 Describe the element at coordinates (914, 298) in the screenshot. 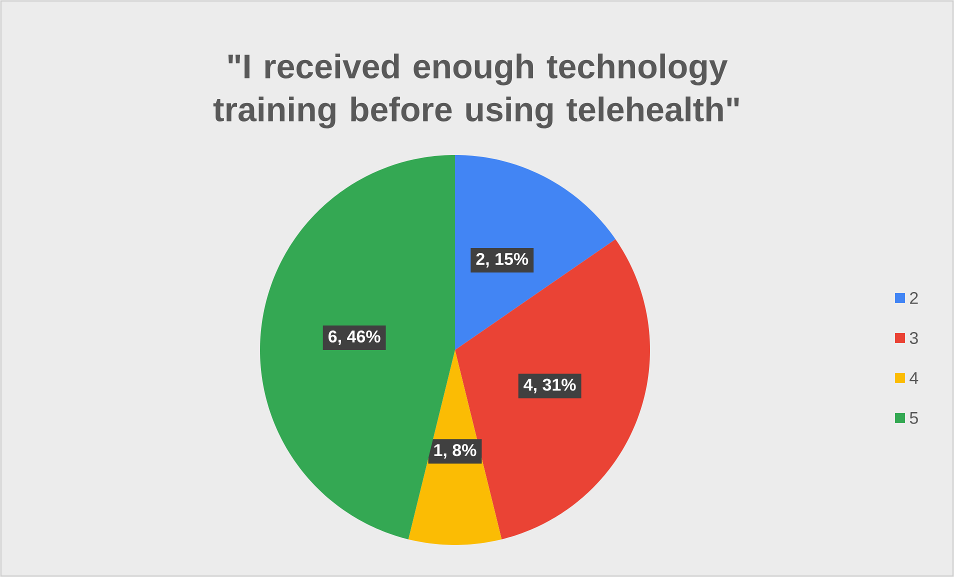

I see `legend-label: 2` at that location.